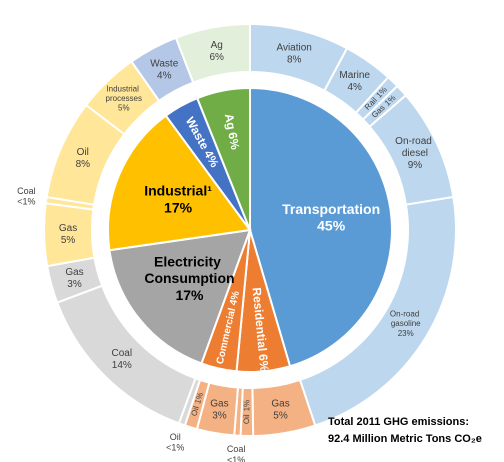 Image resolution: width=504 pixels, height=462 pixels. What do you see at coordinates (122, 365) in the screenshot?
I see `label-value: 14%` at bounding box center [122, 365].